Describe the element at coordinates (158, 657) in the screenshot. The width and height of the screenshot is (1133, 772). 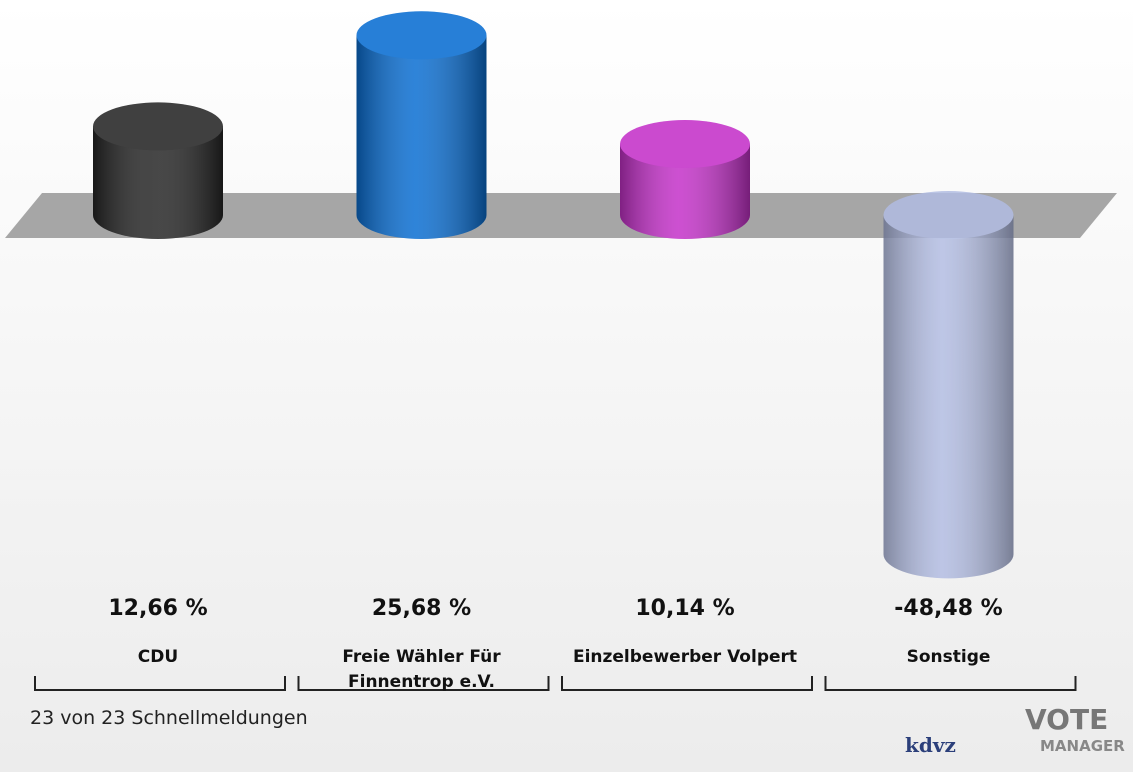
I see `category-label: CDU` at that location.